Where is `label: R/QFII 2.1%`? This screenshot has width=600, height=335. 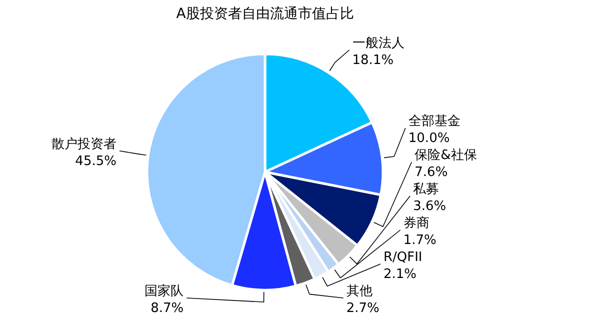
label: R/QFII 2.1% is located at coordinates (402, 266).